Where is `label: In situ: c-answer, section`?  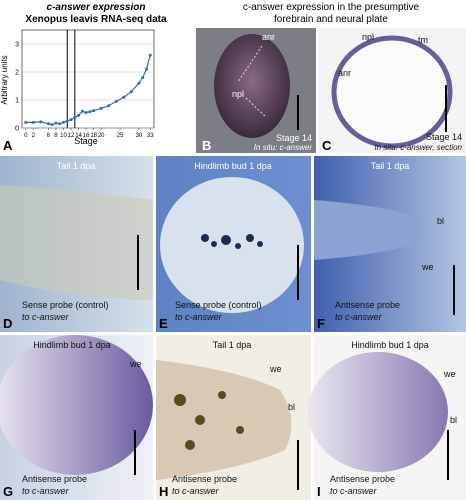 label: In situ: c-answer, section is located at coordinates (418, 147).